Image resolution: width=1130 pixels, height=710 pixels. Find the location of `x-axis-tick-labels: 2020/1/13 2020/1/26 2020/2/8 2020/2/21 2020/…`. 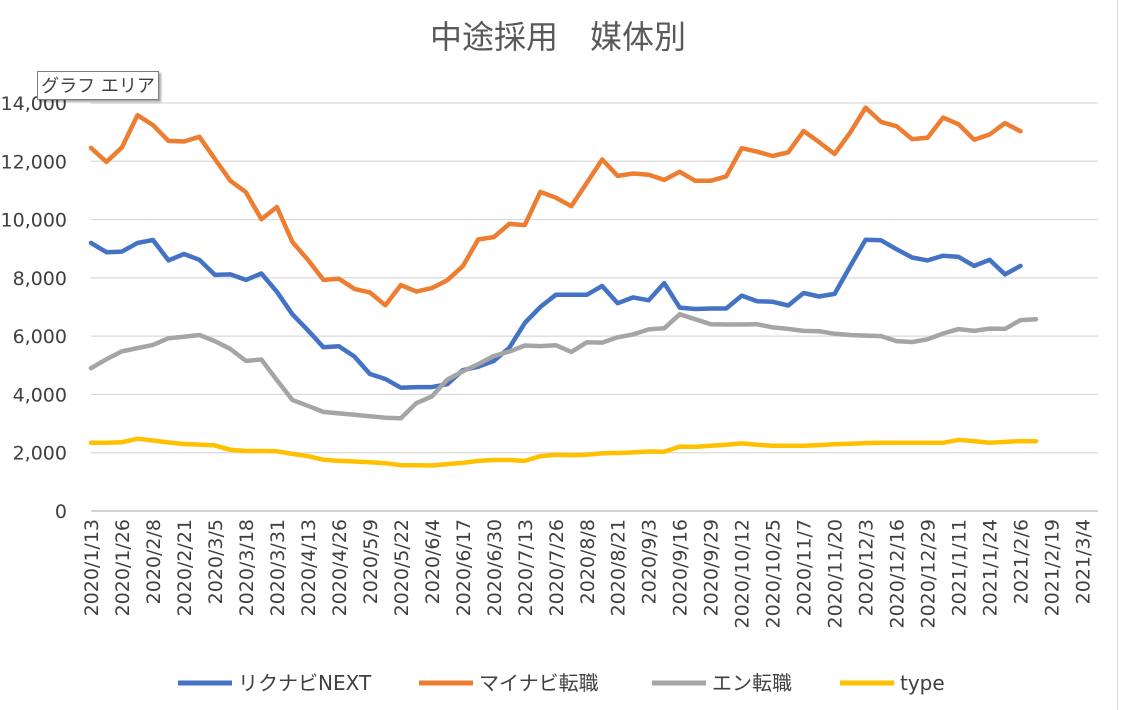

x-axis-tick-labels: 2020/1/13 2020/1/26 2020/2/8 2020/2/21 2020/… is located at coordinates (588, 574).